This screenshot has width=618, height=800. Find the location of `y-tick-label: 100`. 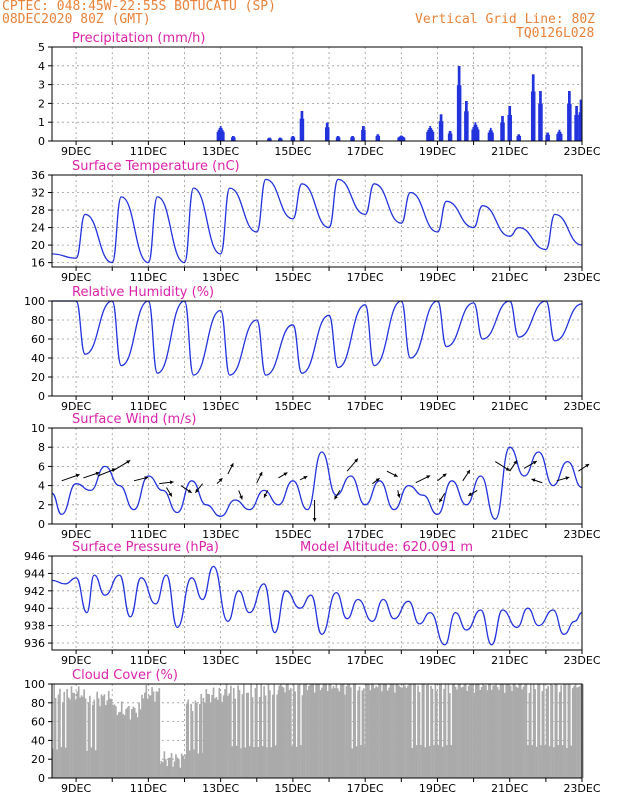

y-tick-label: 100 is located at coordinates (34, 684).